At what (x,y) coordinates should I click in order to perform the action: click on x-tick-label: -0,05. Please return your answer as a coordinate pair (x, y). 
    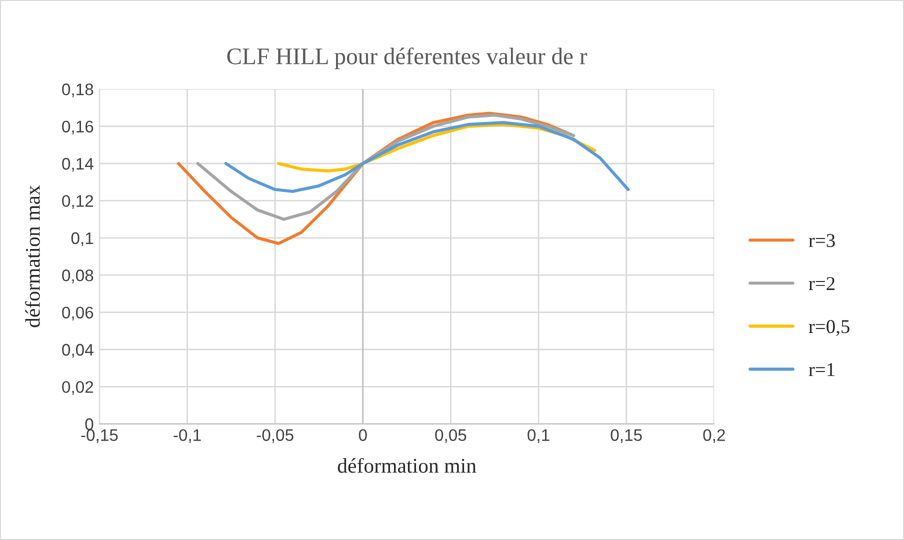
    Looking at the image, I should click on (275, 436).